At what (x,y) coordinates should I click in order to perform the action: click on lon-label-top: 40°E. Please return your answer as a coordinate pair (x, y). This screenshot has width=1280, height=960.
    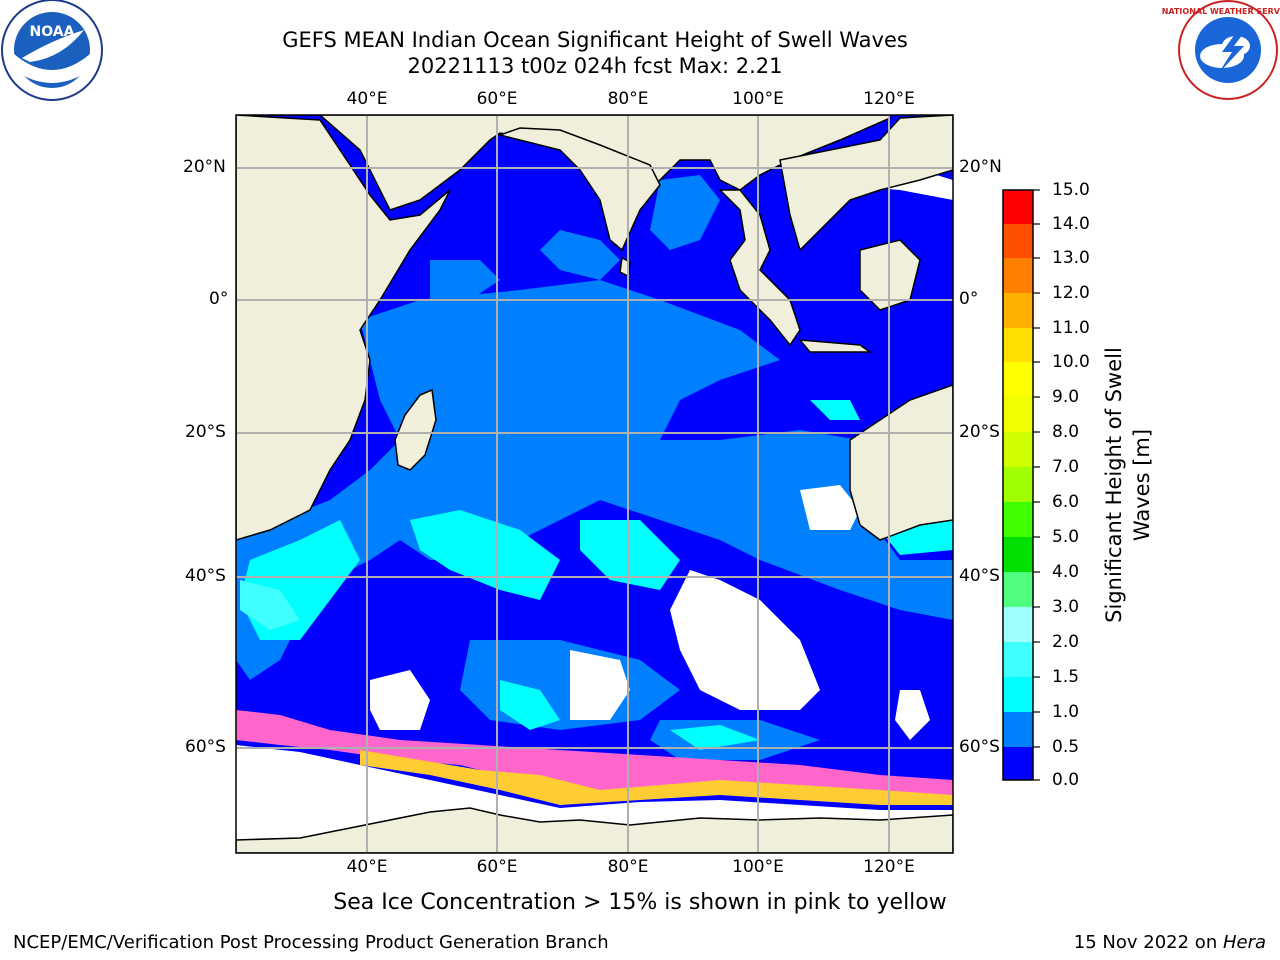
    Looking at the image, I should click on (367, 99).